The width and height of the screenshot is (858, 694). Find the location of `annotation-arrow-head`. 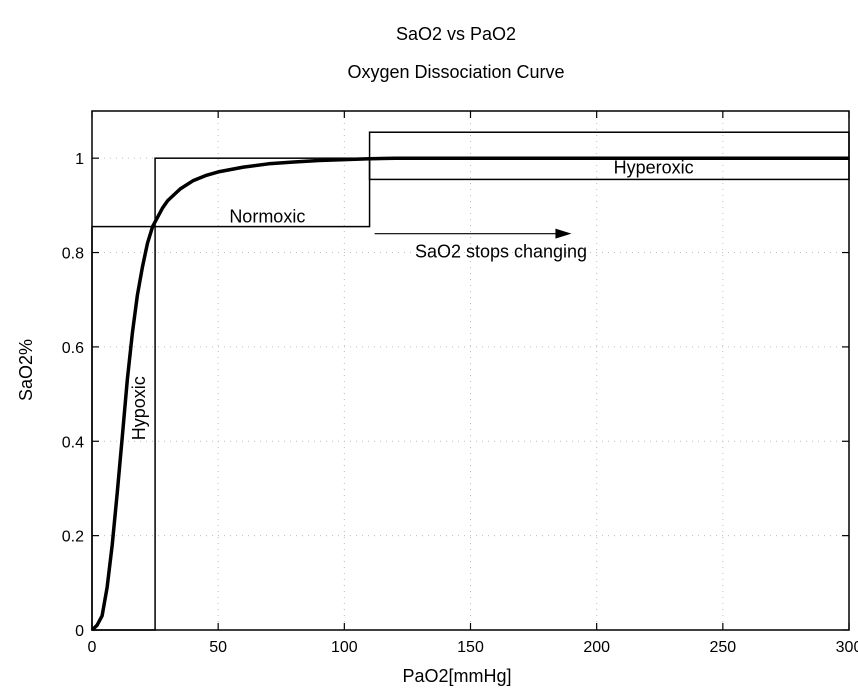

annotation-arrow-head is located at coordinates (563, 233).